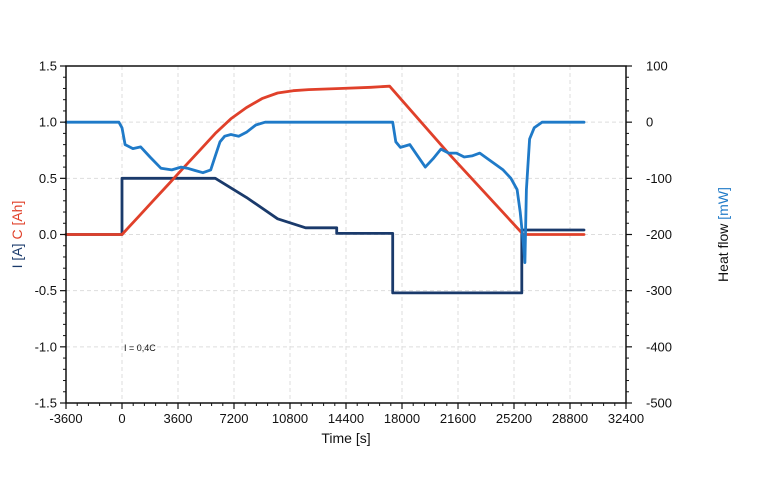  Describe the element at coordinates (657, 66) in the screenshot. I see `y-right-tick-label: 100` at that location.